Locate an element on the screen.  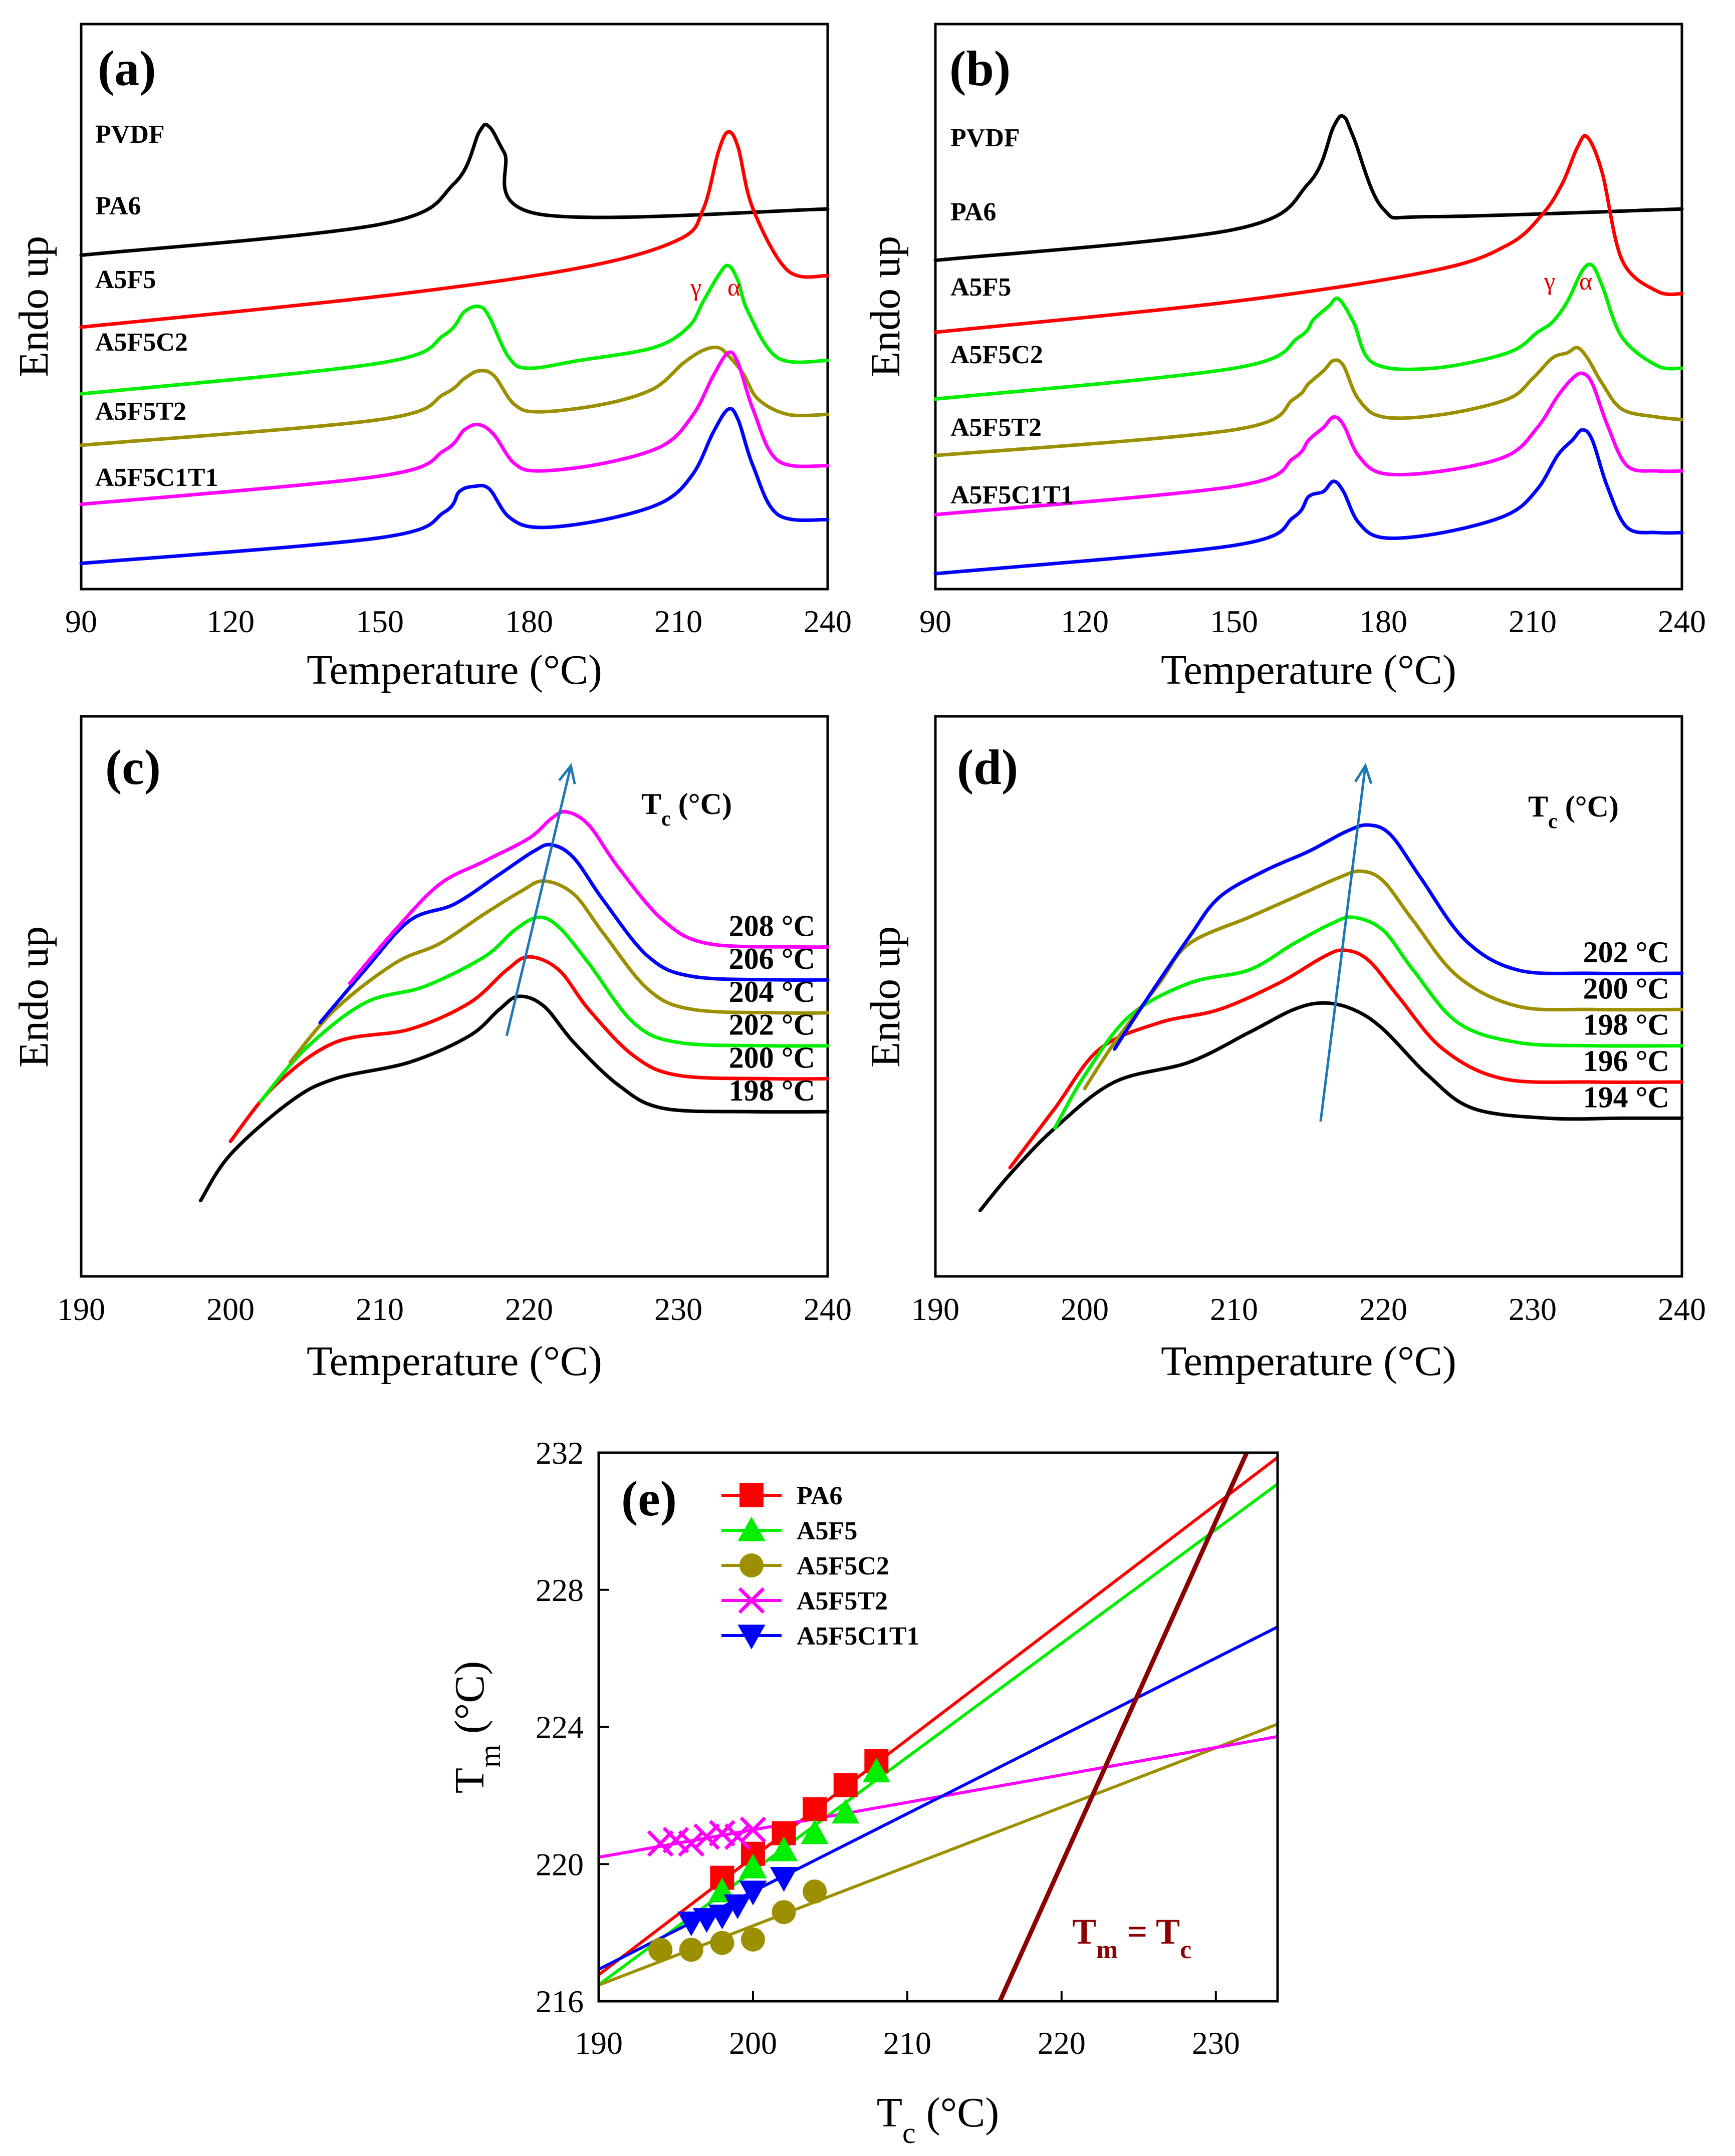
panel-c-legend-title: Tc (°C) is located at coordinates (687, 809).